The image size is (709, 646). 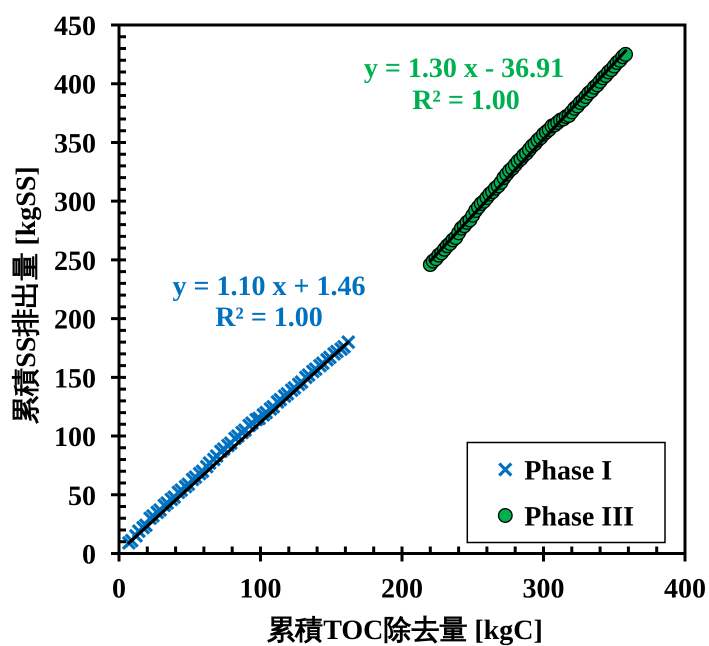 I want to click on y-tick-label: 150, so click(x=75, y=378).